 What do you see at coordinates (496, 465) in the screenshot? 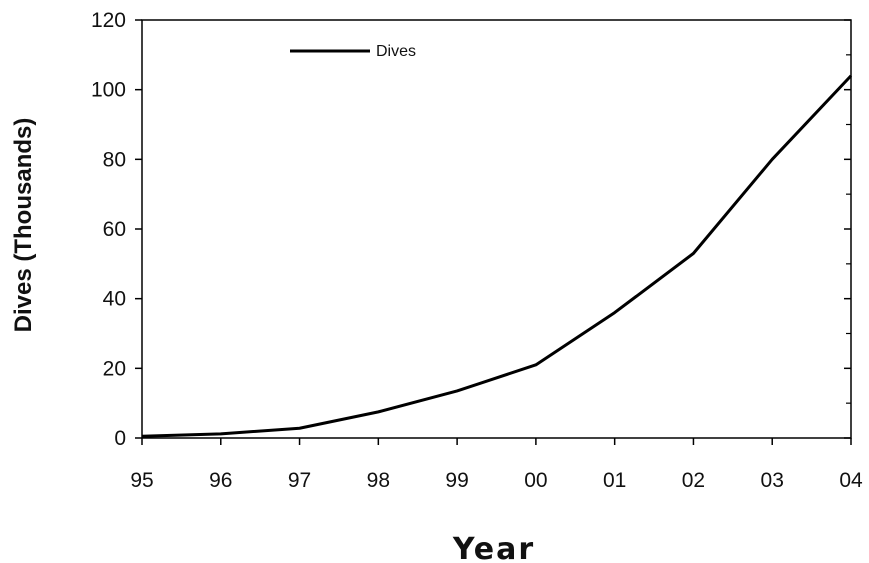
I see `x-axis-ticks: 95 96 97 98 99 00 01 02 03 04` at bounding box center [496, 465].